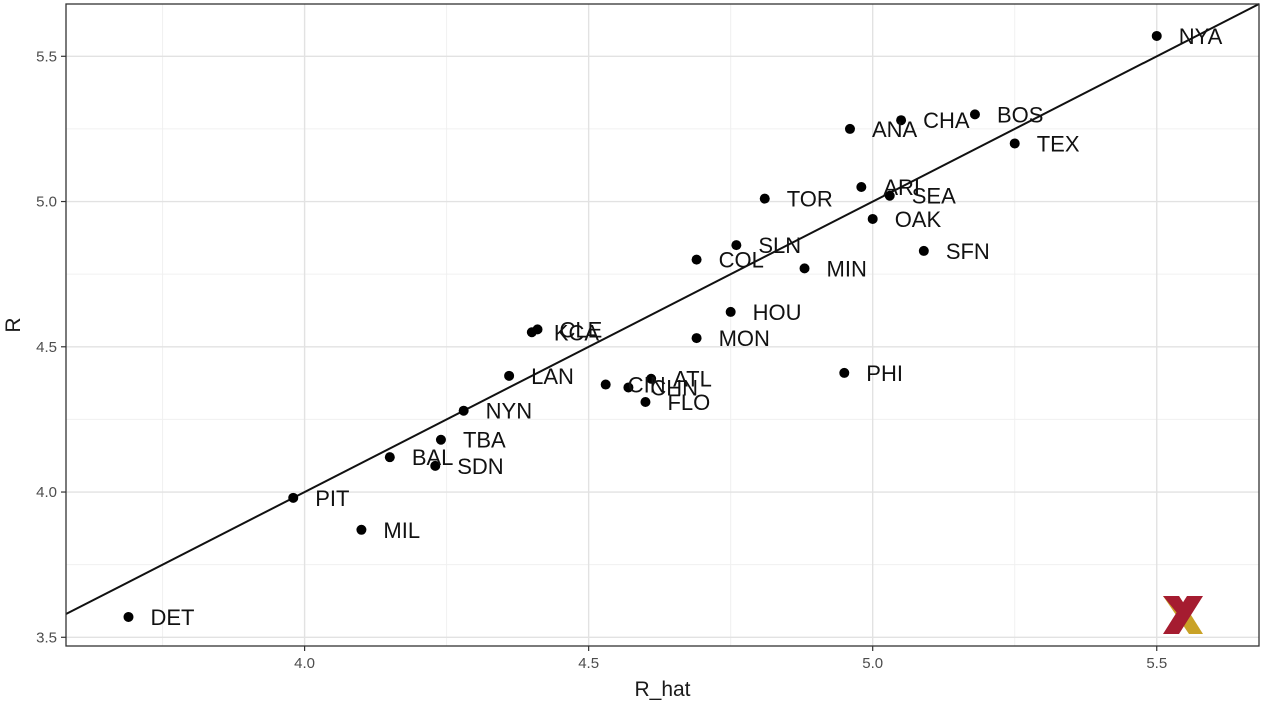 The height and width of the screenshot is (707, 1265). Describe the element at coordinates (730, 659) in the screenshot. I see `x-axis-ticks: 4.0 4.5 5.0 5.5` at that location.